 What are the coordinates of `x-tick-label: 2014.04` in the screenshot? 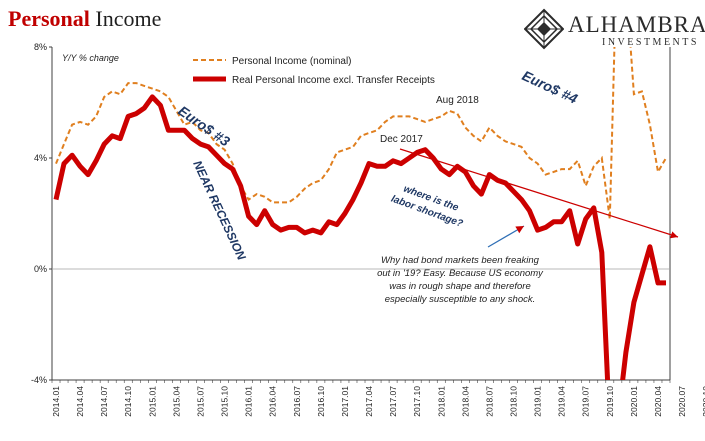 It's located at (80, 401).